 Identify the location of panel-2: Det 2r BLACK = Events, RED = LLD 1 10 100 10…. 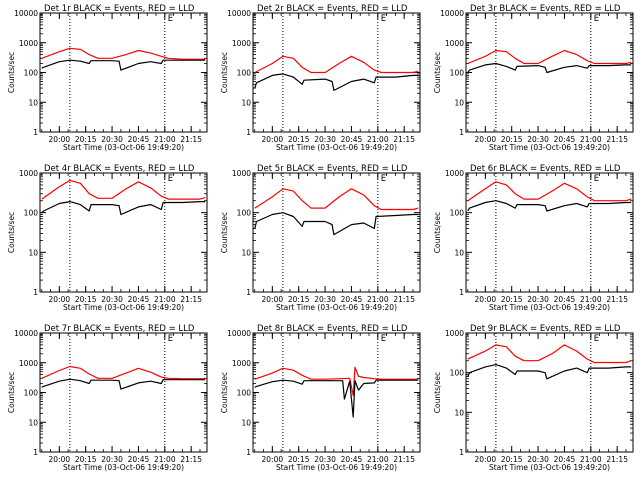
(320, 78).